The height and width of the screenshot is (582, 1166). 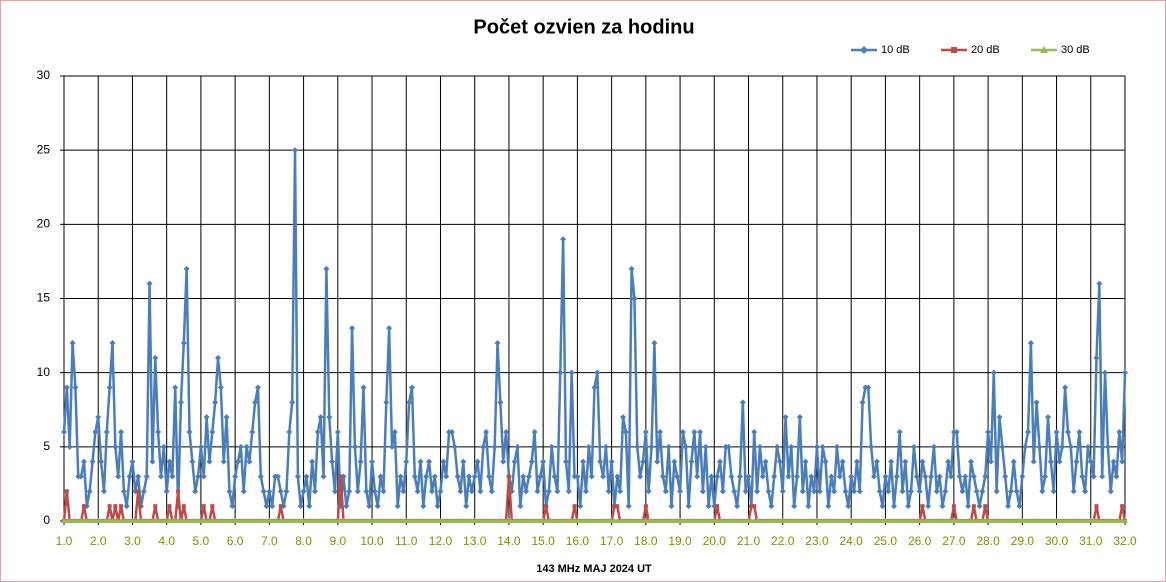 What do you see at coordinates (817, 541) in the screenshot?
I see `x-tick-label: 23.0` at bounding box center [817, 541].